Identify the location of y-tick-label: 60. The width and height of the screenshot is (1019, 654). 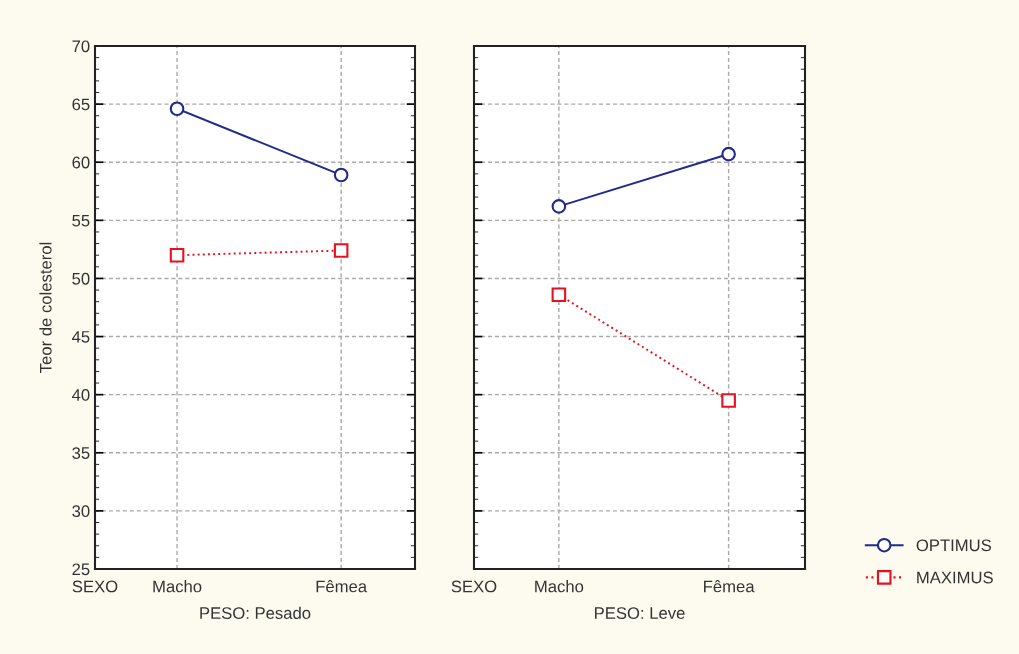
(81, 162).